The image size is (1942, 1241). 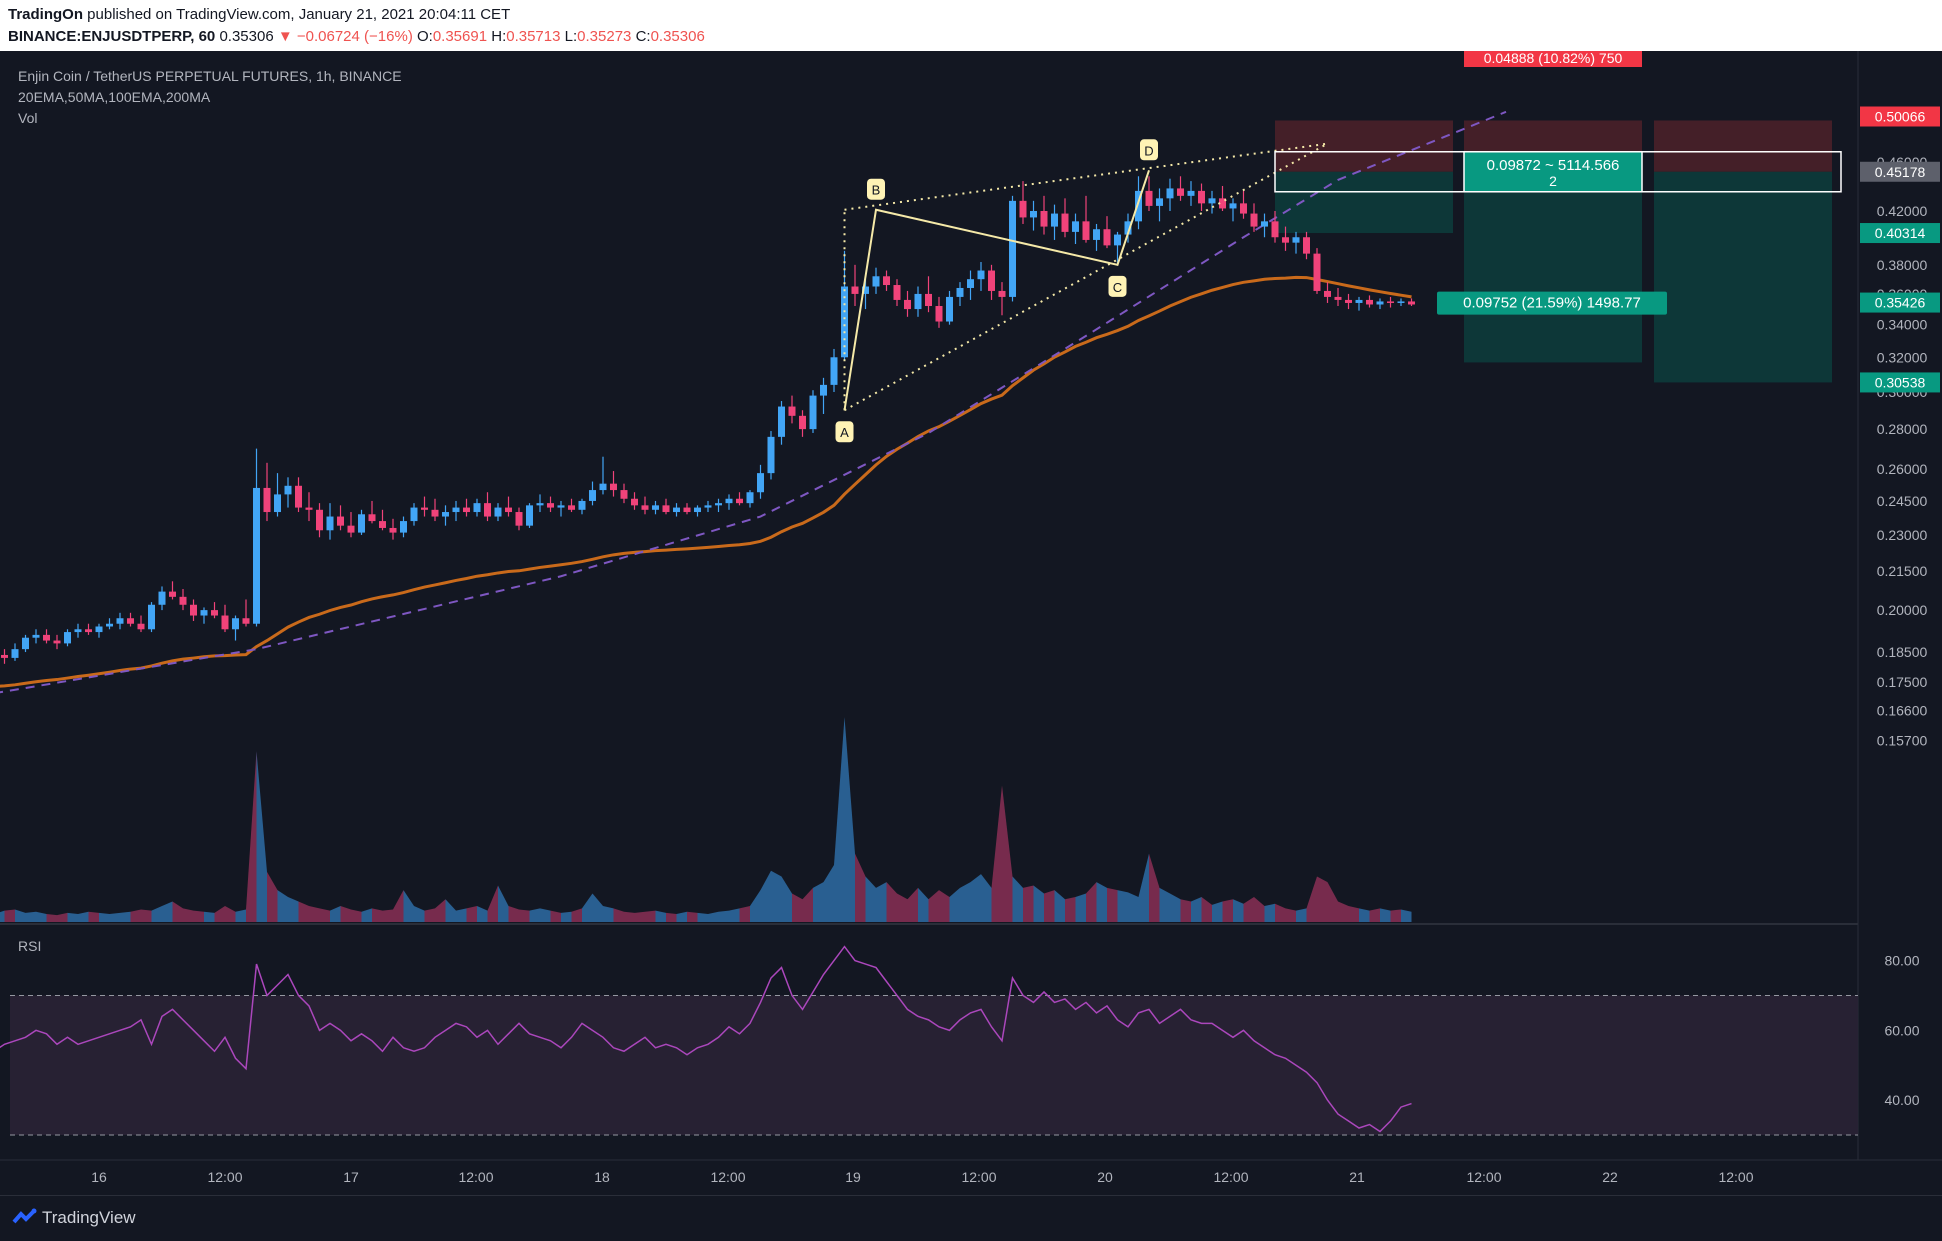 I want to click on x-tick-label: 20, so click(x=1105, y=1177).